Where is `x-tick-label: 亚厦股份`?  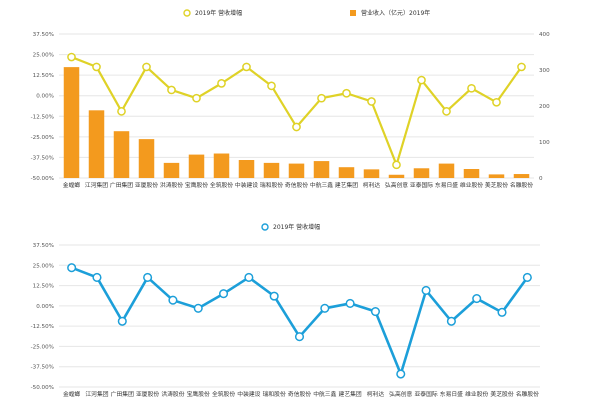 x-tick-label: 亚厦股份 is located at coordinates (146, 185).